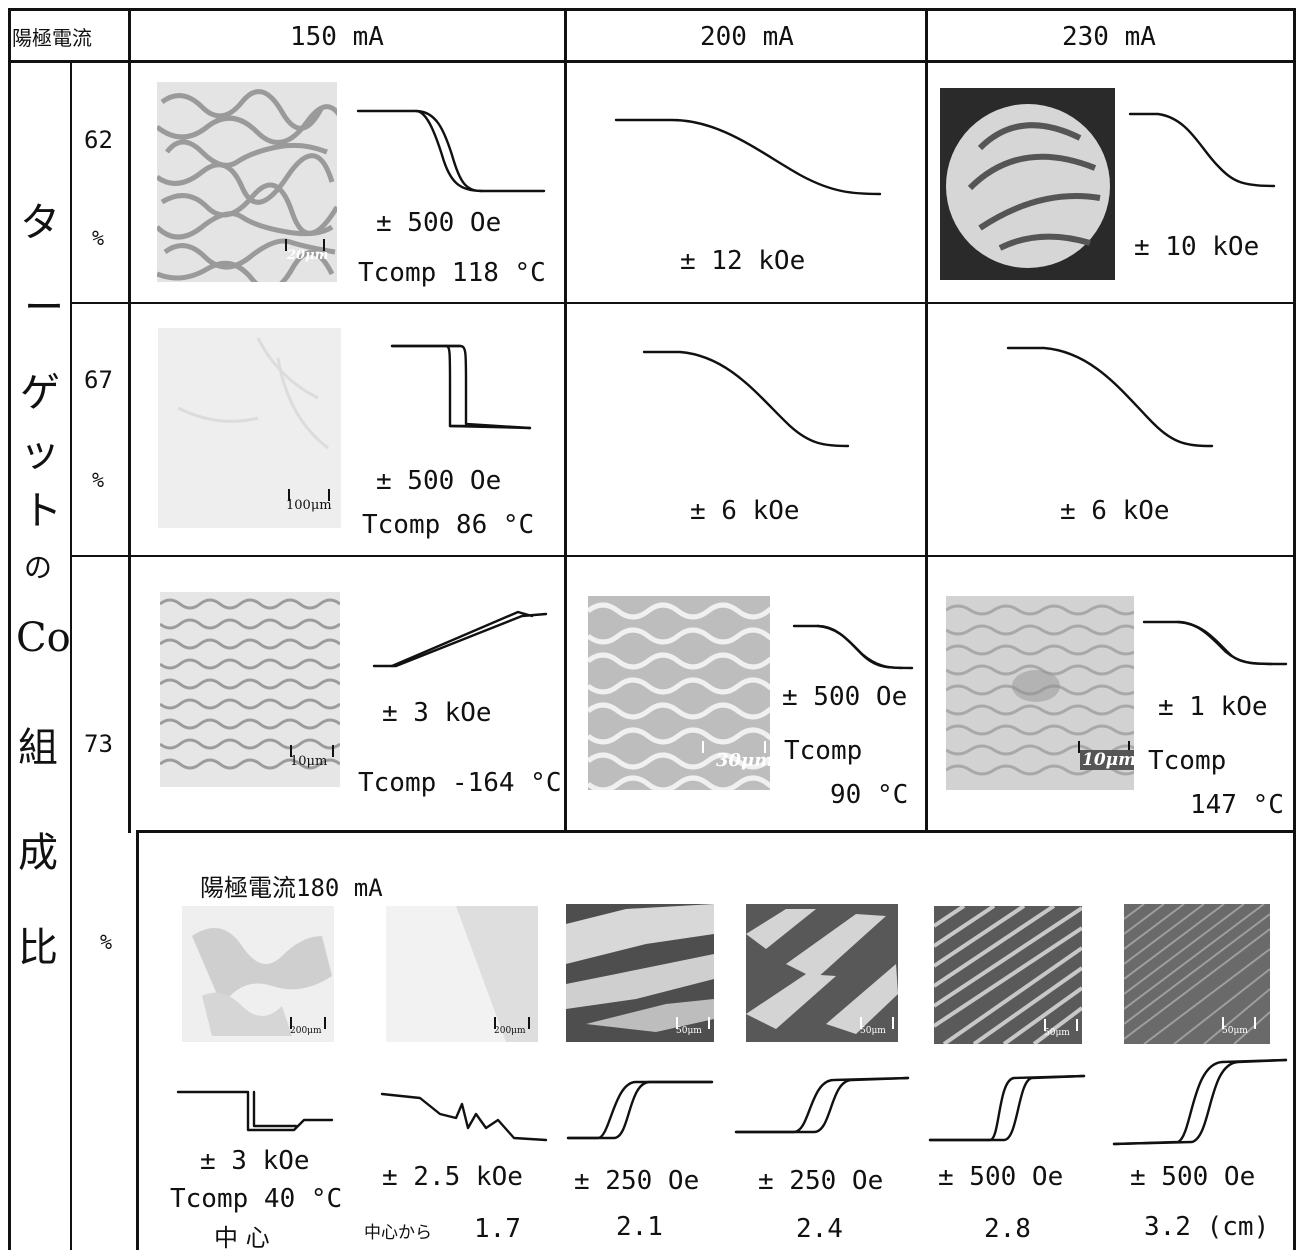  I want to click on header-divider, so click(652, 61).